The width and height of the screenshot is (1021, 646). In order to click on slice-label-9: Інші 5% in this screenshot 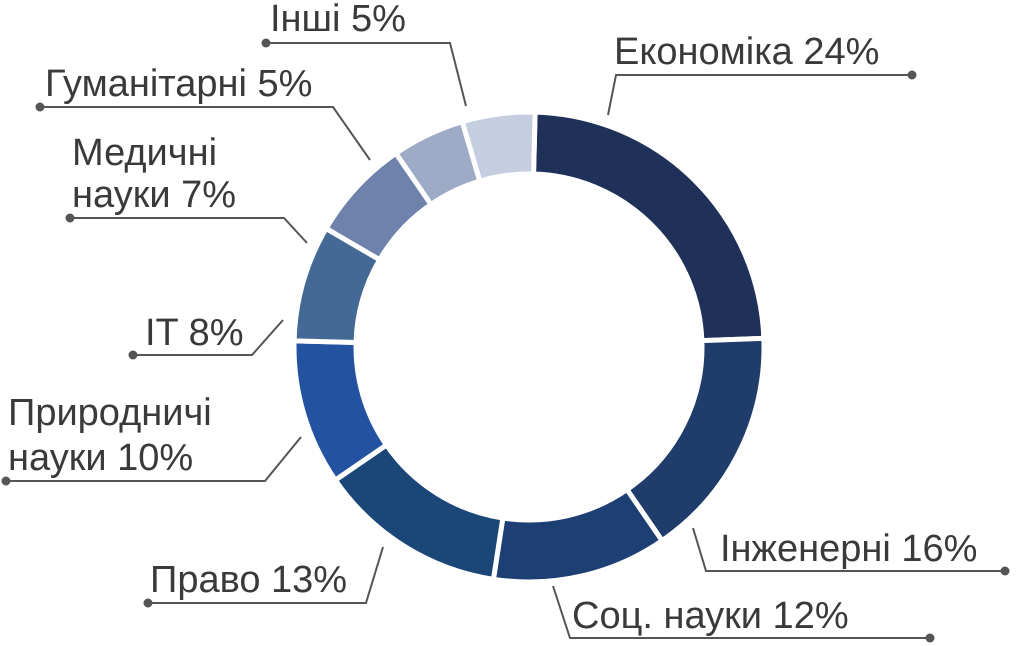, I will do `click(338, 20)`.